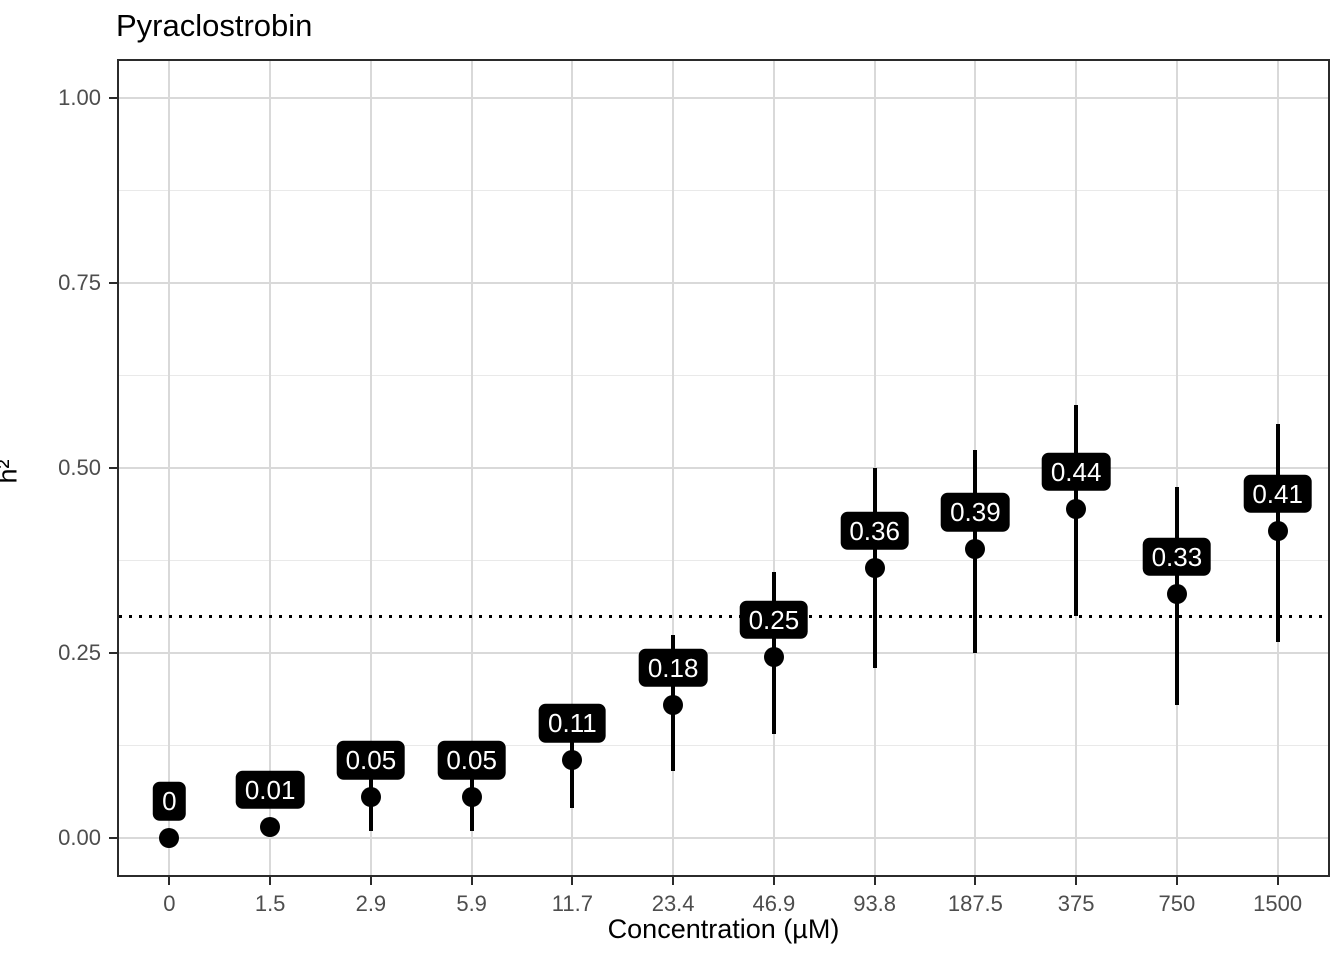 The image size is (1344, 960). Describe the element at coordinates (874, 531) in the screenshot. I see `value-label: 0.36` at that location.